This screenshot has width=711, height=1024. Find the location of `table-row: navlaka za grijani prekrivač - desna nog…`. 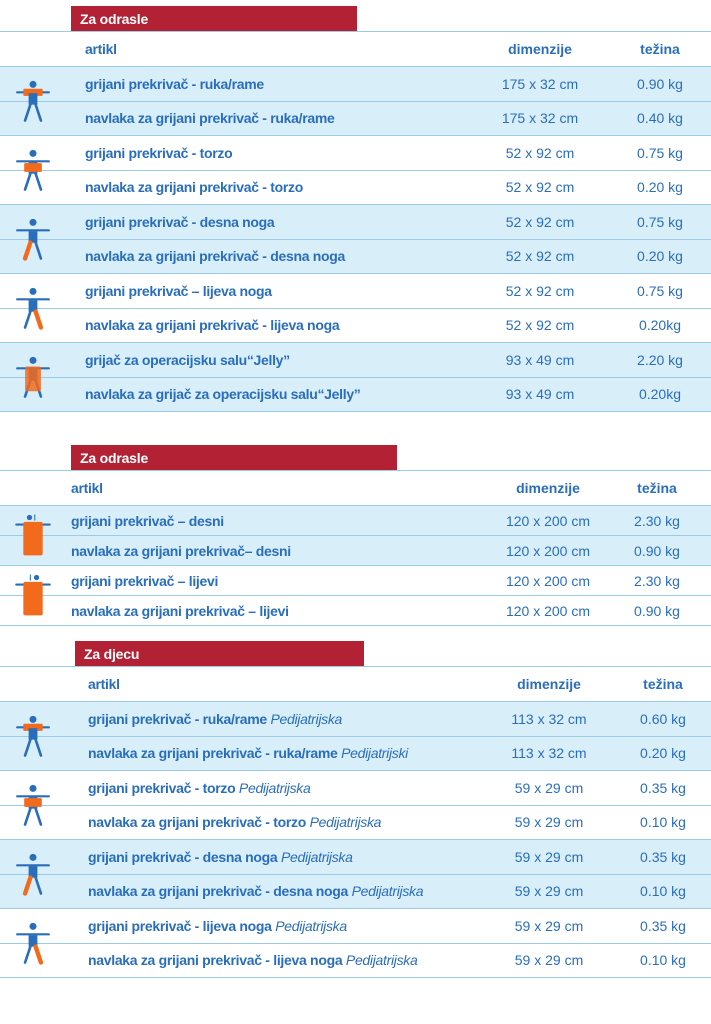

table-row: navlaka za grijani prekrivač - desna nog… is located at coordinates (355, 891).